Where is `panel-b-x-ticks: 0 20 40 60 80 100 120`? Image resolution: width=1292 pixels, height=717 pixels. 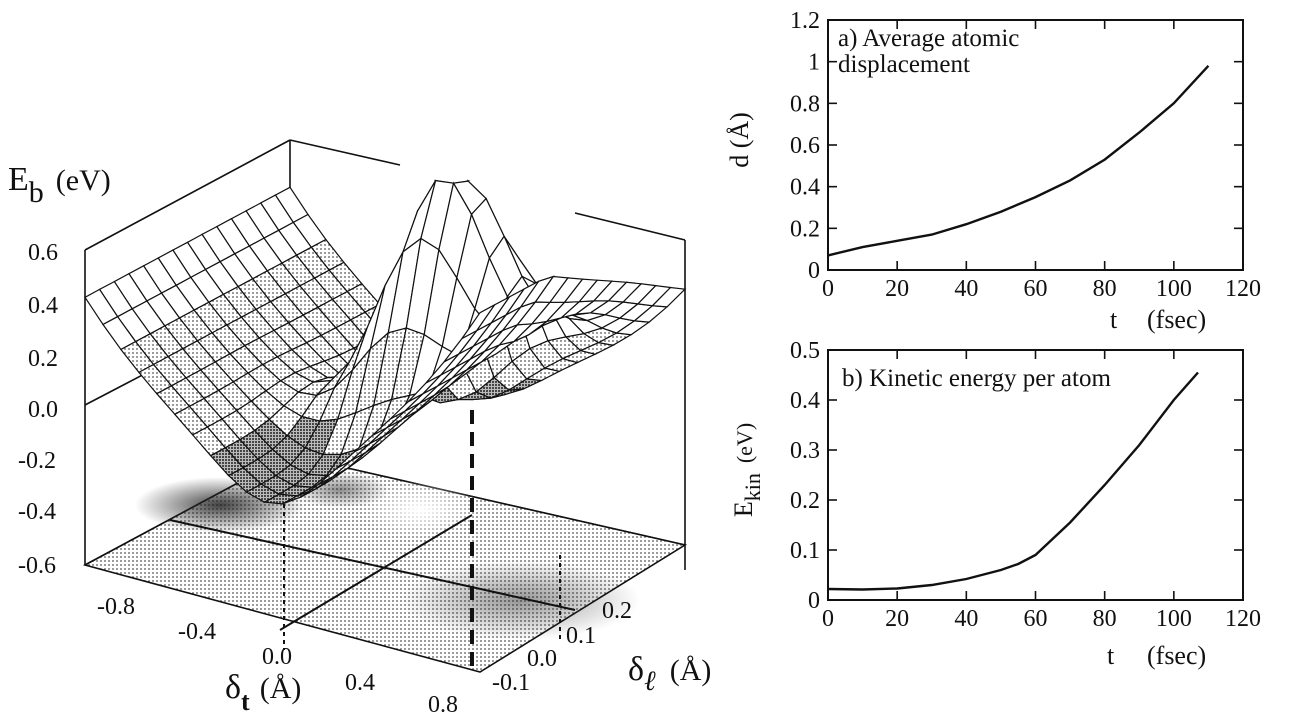 panel-b-x-ticks: 0 20 40 60 80 100 120 is located at coordinates (1041, 491).